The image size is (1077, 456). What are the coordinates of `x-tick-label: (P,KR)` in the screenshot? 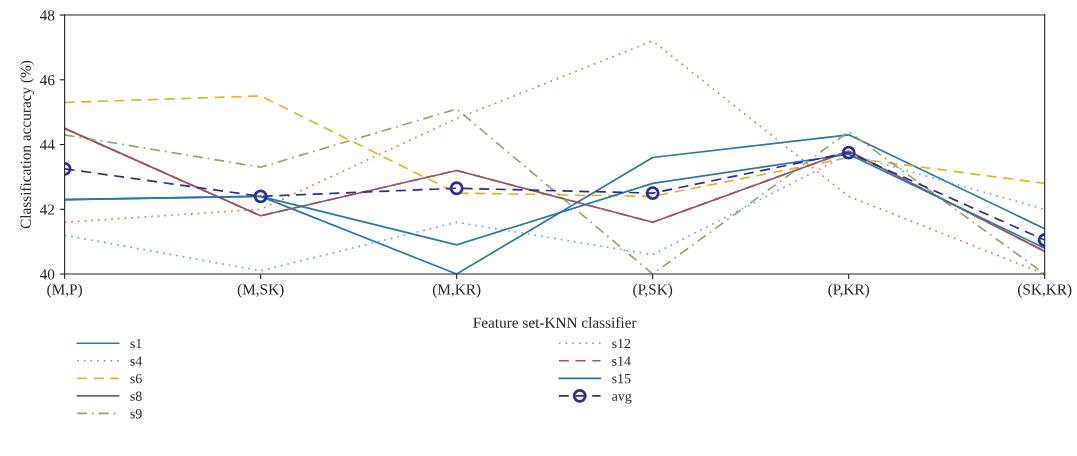 It's located at (849, 290).